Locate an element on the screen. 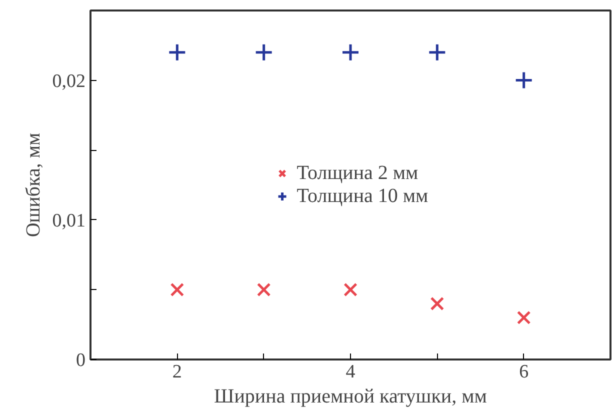  x-tick-label: 2 is located at coordinates (177, 372).